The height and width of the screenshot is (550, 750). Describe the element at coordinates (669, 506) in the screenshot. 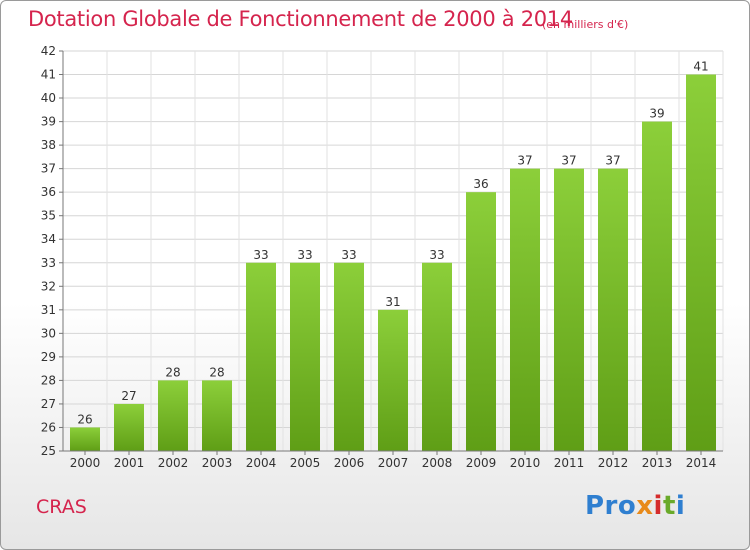

I see `logo-part: t` at that location.